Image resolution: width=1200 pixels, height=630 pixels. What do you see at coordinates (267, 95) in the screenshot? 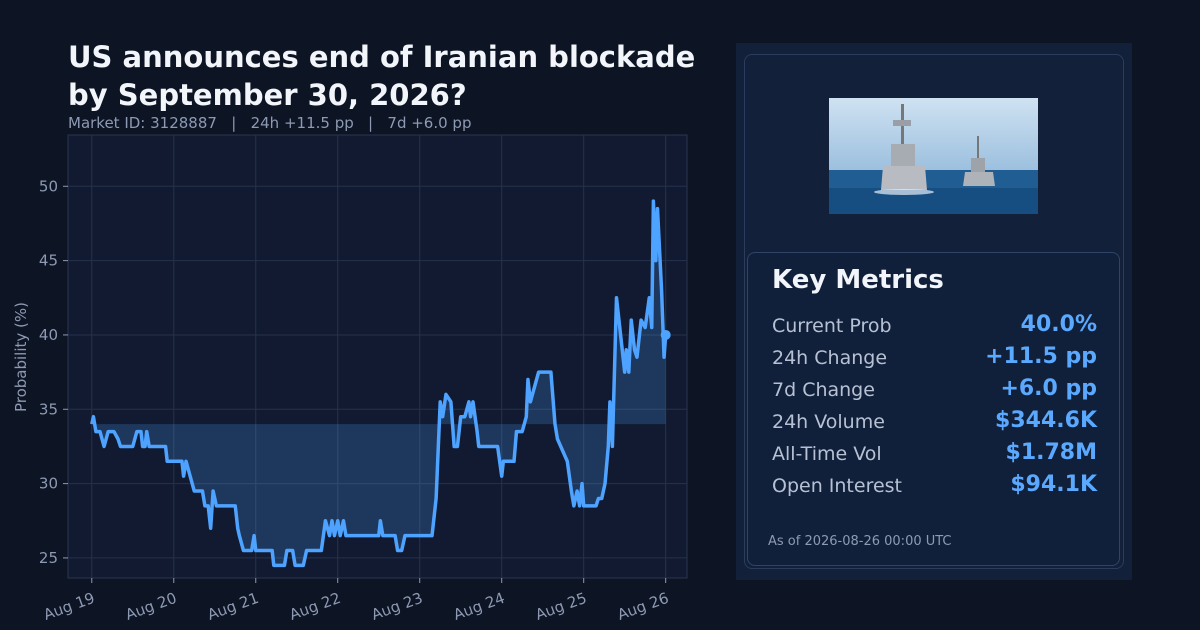
I see `title-line: by September 30, 2026?` at bounding box center [267, 95].